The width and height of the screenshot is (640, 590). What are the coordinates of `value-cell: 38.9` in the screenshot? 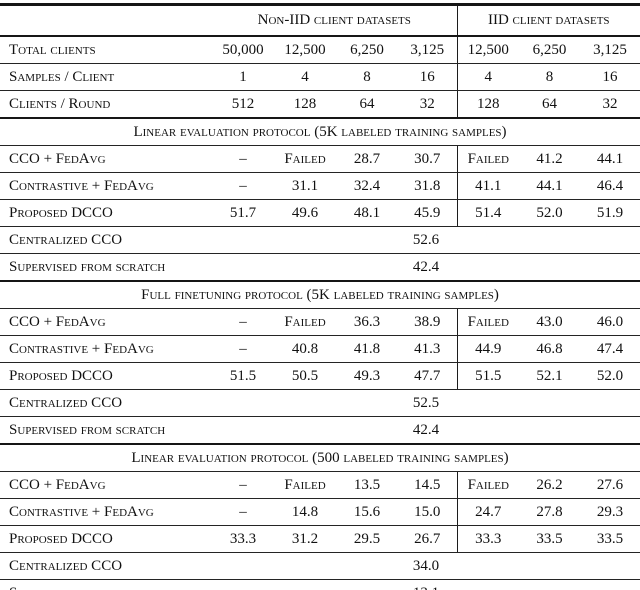 It's located at (428, 322).